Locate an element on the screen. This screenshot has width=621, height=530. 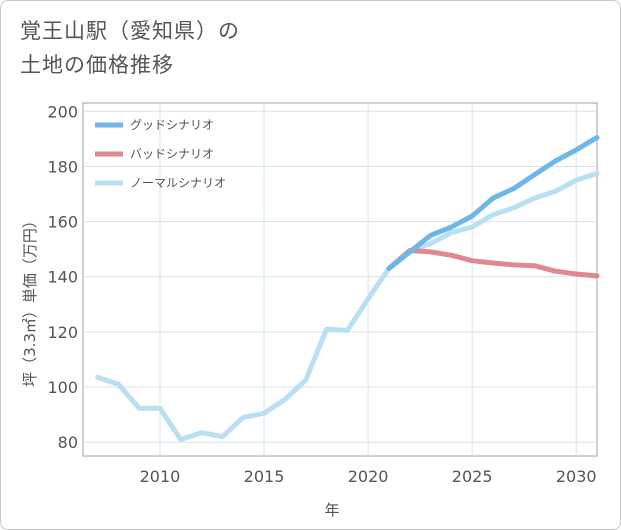
y-tick-label: 160 is located at coordinates (62, 222).